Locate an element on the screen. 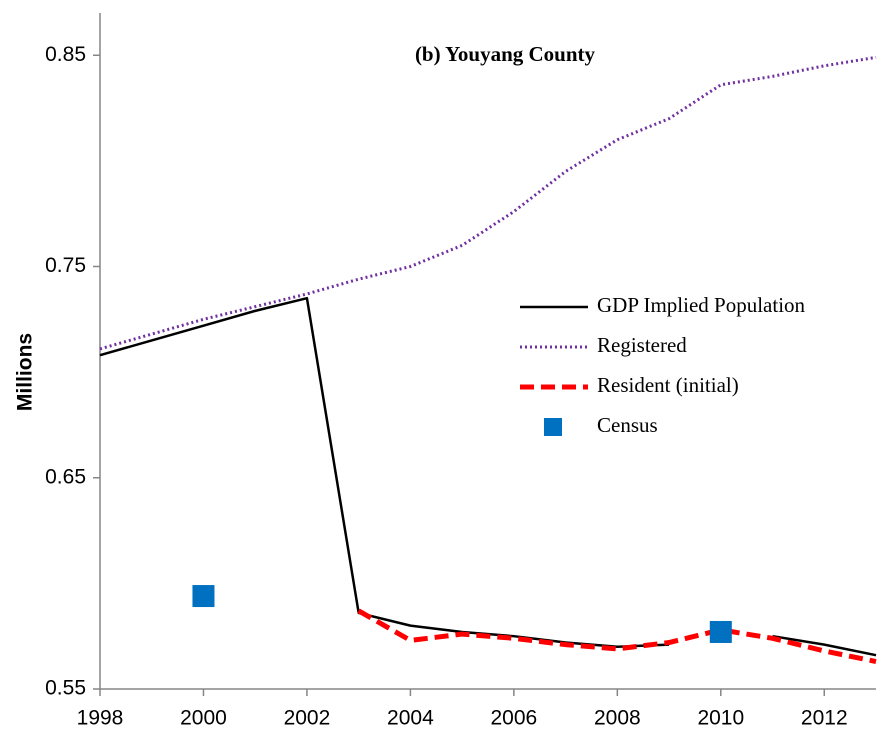 The width and height of the screenshot is (893, 747). legend-swatch is located at coordinates (553, 427).